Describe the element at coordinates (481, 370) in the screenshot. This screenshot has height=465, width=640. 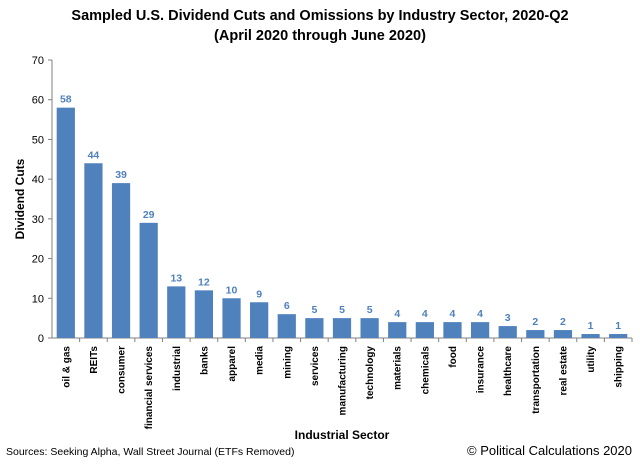
I see `category-label: insurance` at that location.